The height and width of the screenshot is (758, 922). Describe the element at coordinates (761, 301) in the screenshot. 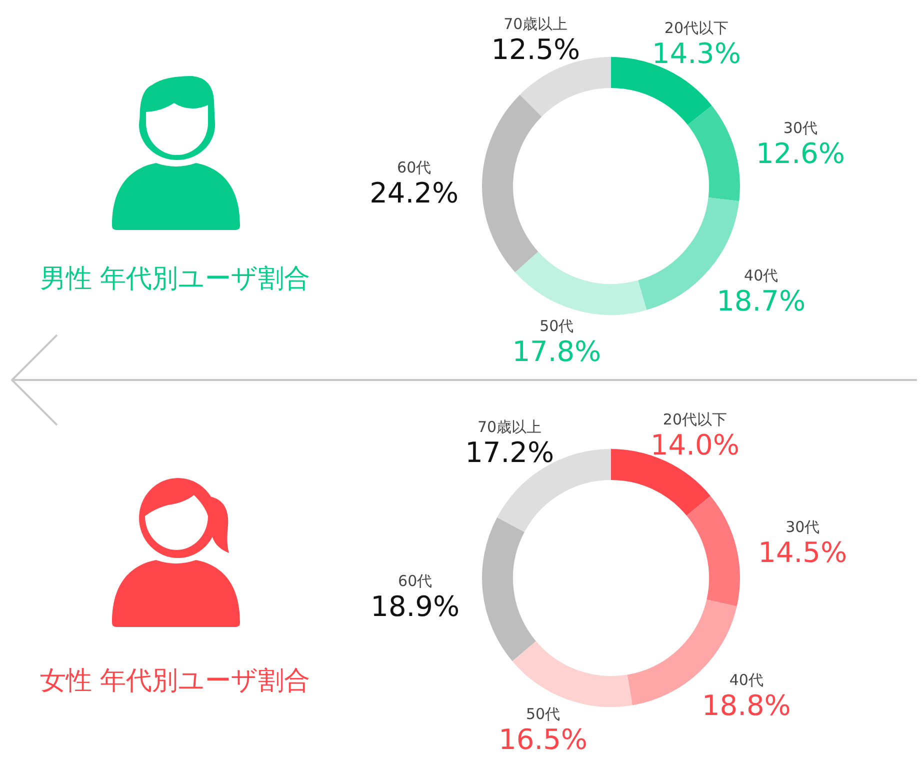

I see `data-label: 18.7%` at that location.